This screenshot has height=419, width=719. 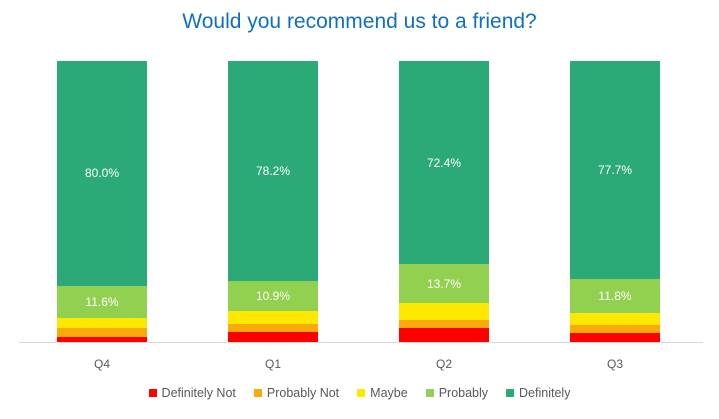 What do you see at coordinates (359, 21) in the screenshot?
I see `chart-title: Would you recommend us to a friend?` at bounding box center [359, 21].